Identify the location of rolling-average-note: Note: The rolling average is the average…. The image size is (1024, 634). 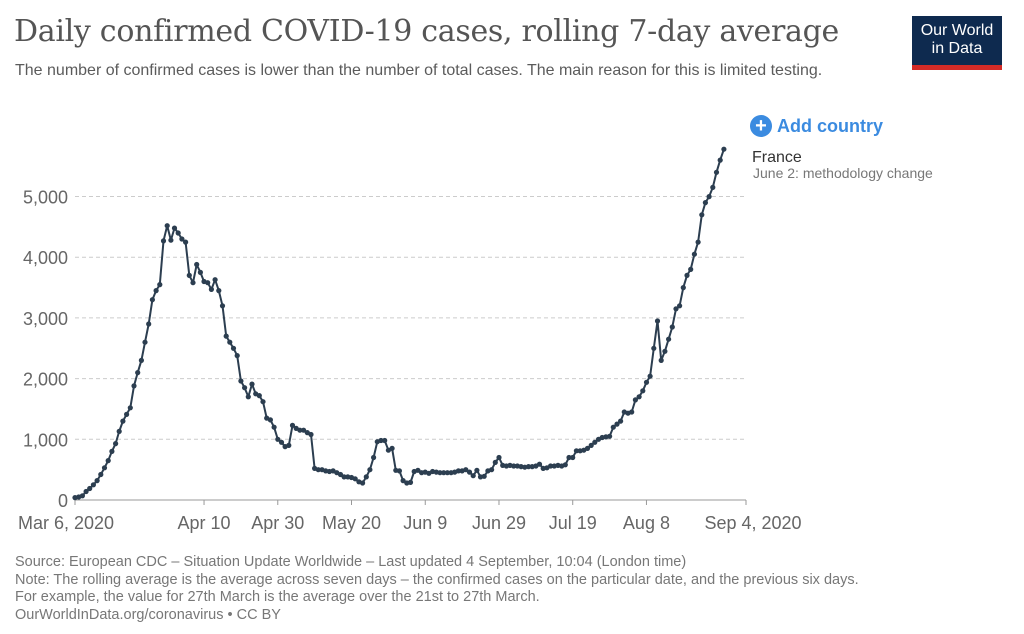
(437, 579).